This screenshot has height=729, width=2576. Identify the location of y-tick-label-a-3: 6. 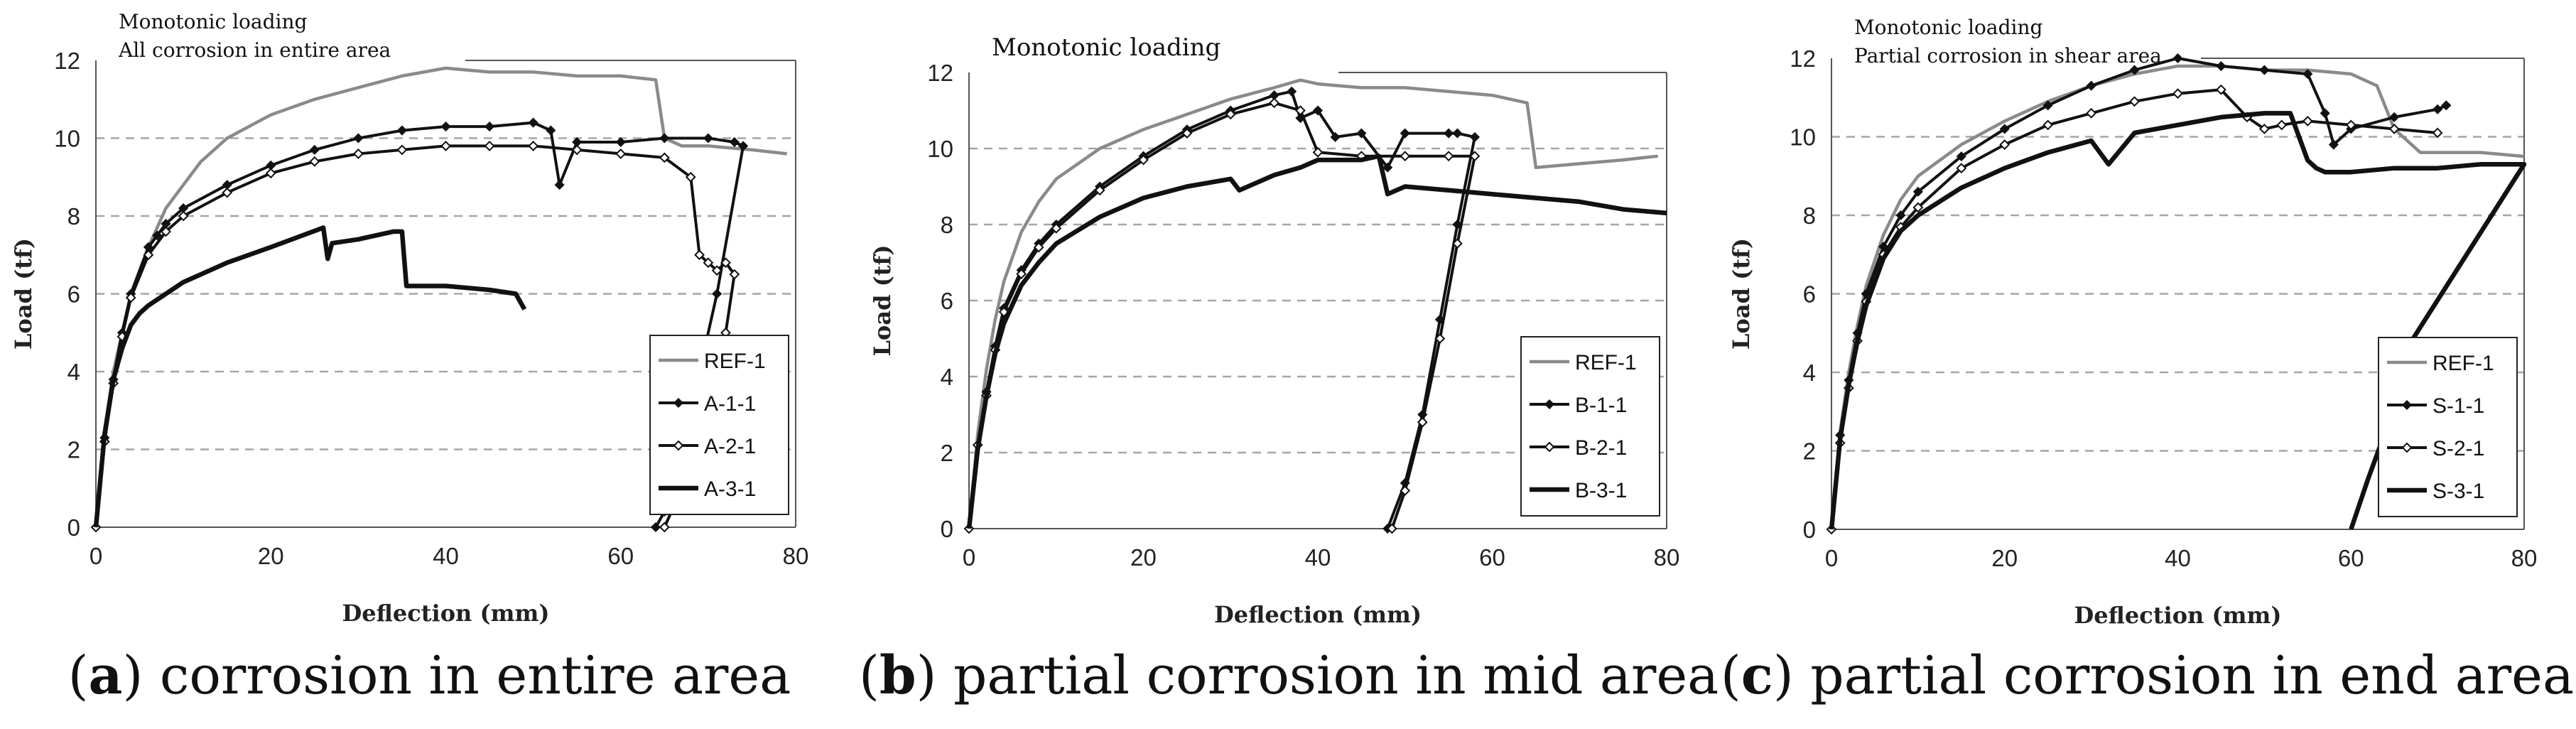
(73, 294).